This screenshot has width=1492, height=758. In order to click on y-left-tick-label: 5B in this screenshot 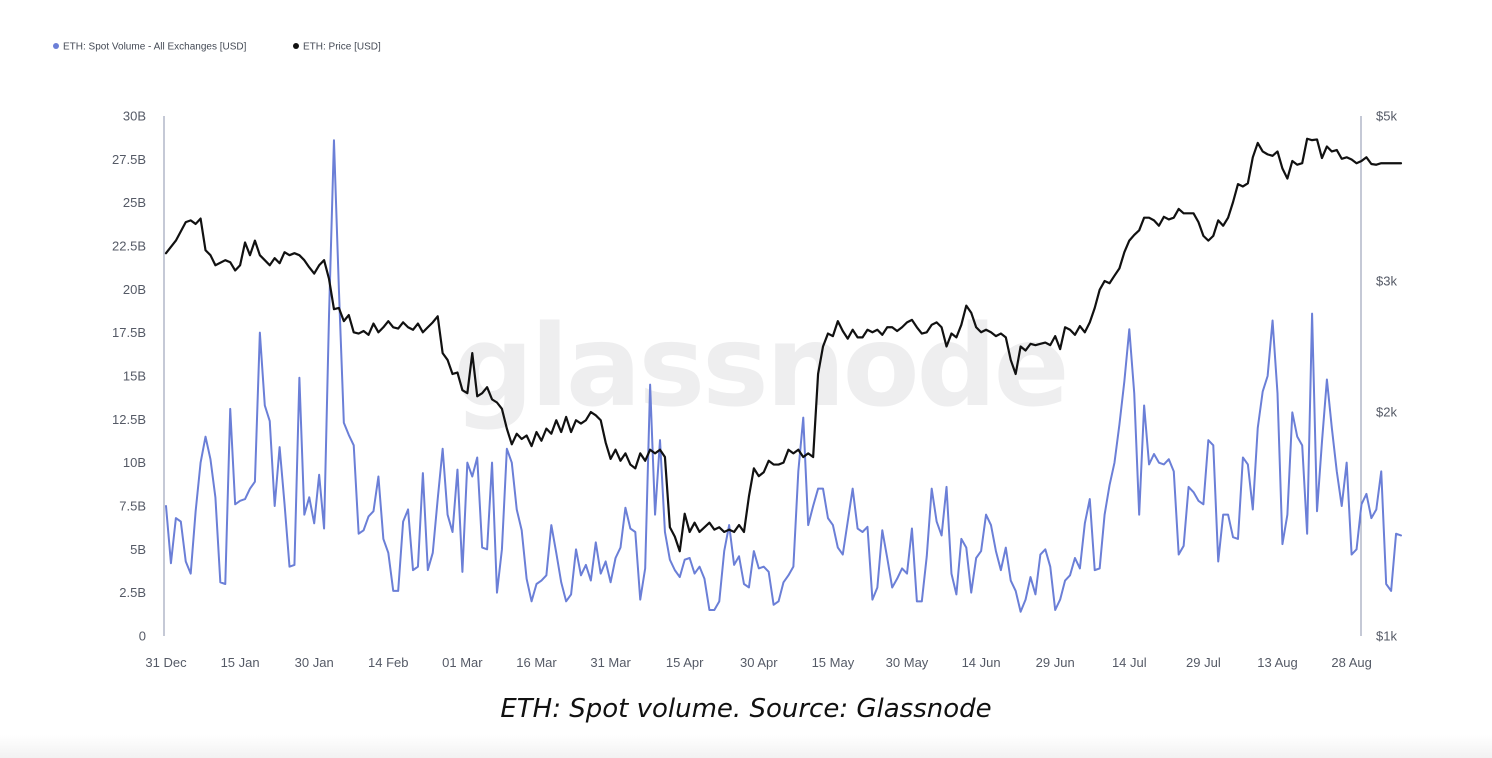, I will do `click(138, 549)`.